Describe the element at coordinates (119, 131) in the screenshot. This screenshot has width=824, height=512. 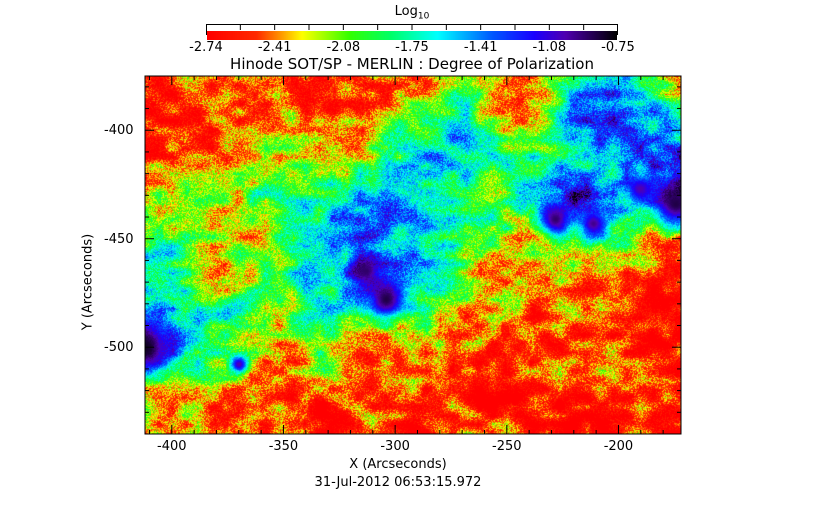
I see `y-tick-label: -400` at that location.